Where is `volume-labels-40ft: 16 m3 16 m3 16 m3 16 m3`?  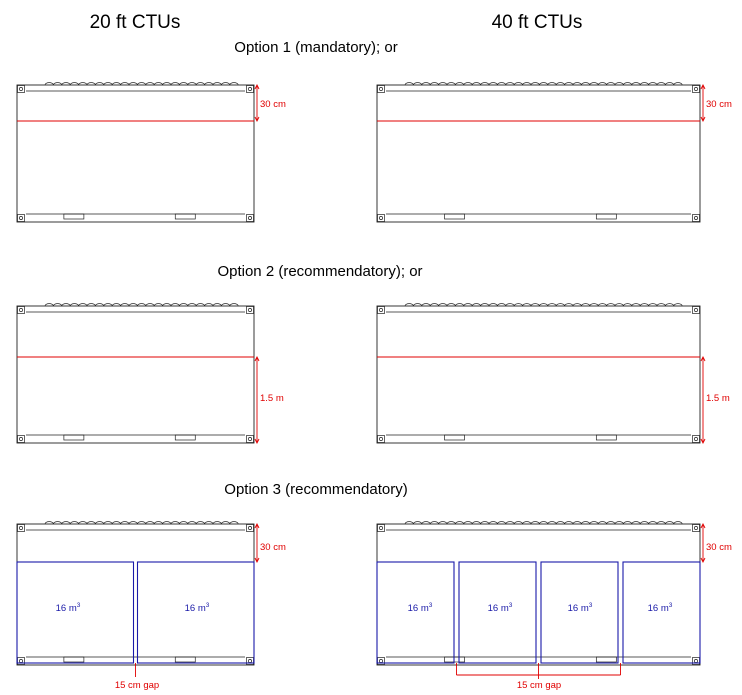
volume-labels-40ft: 16 m3 16 m3 16 m3 16 m3 is located at coordinates (540, 608).